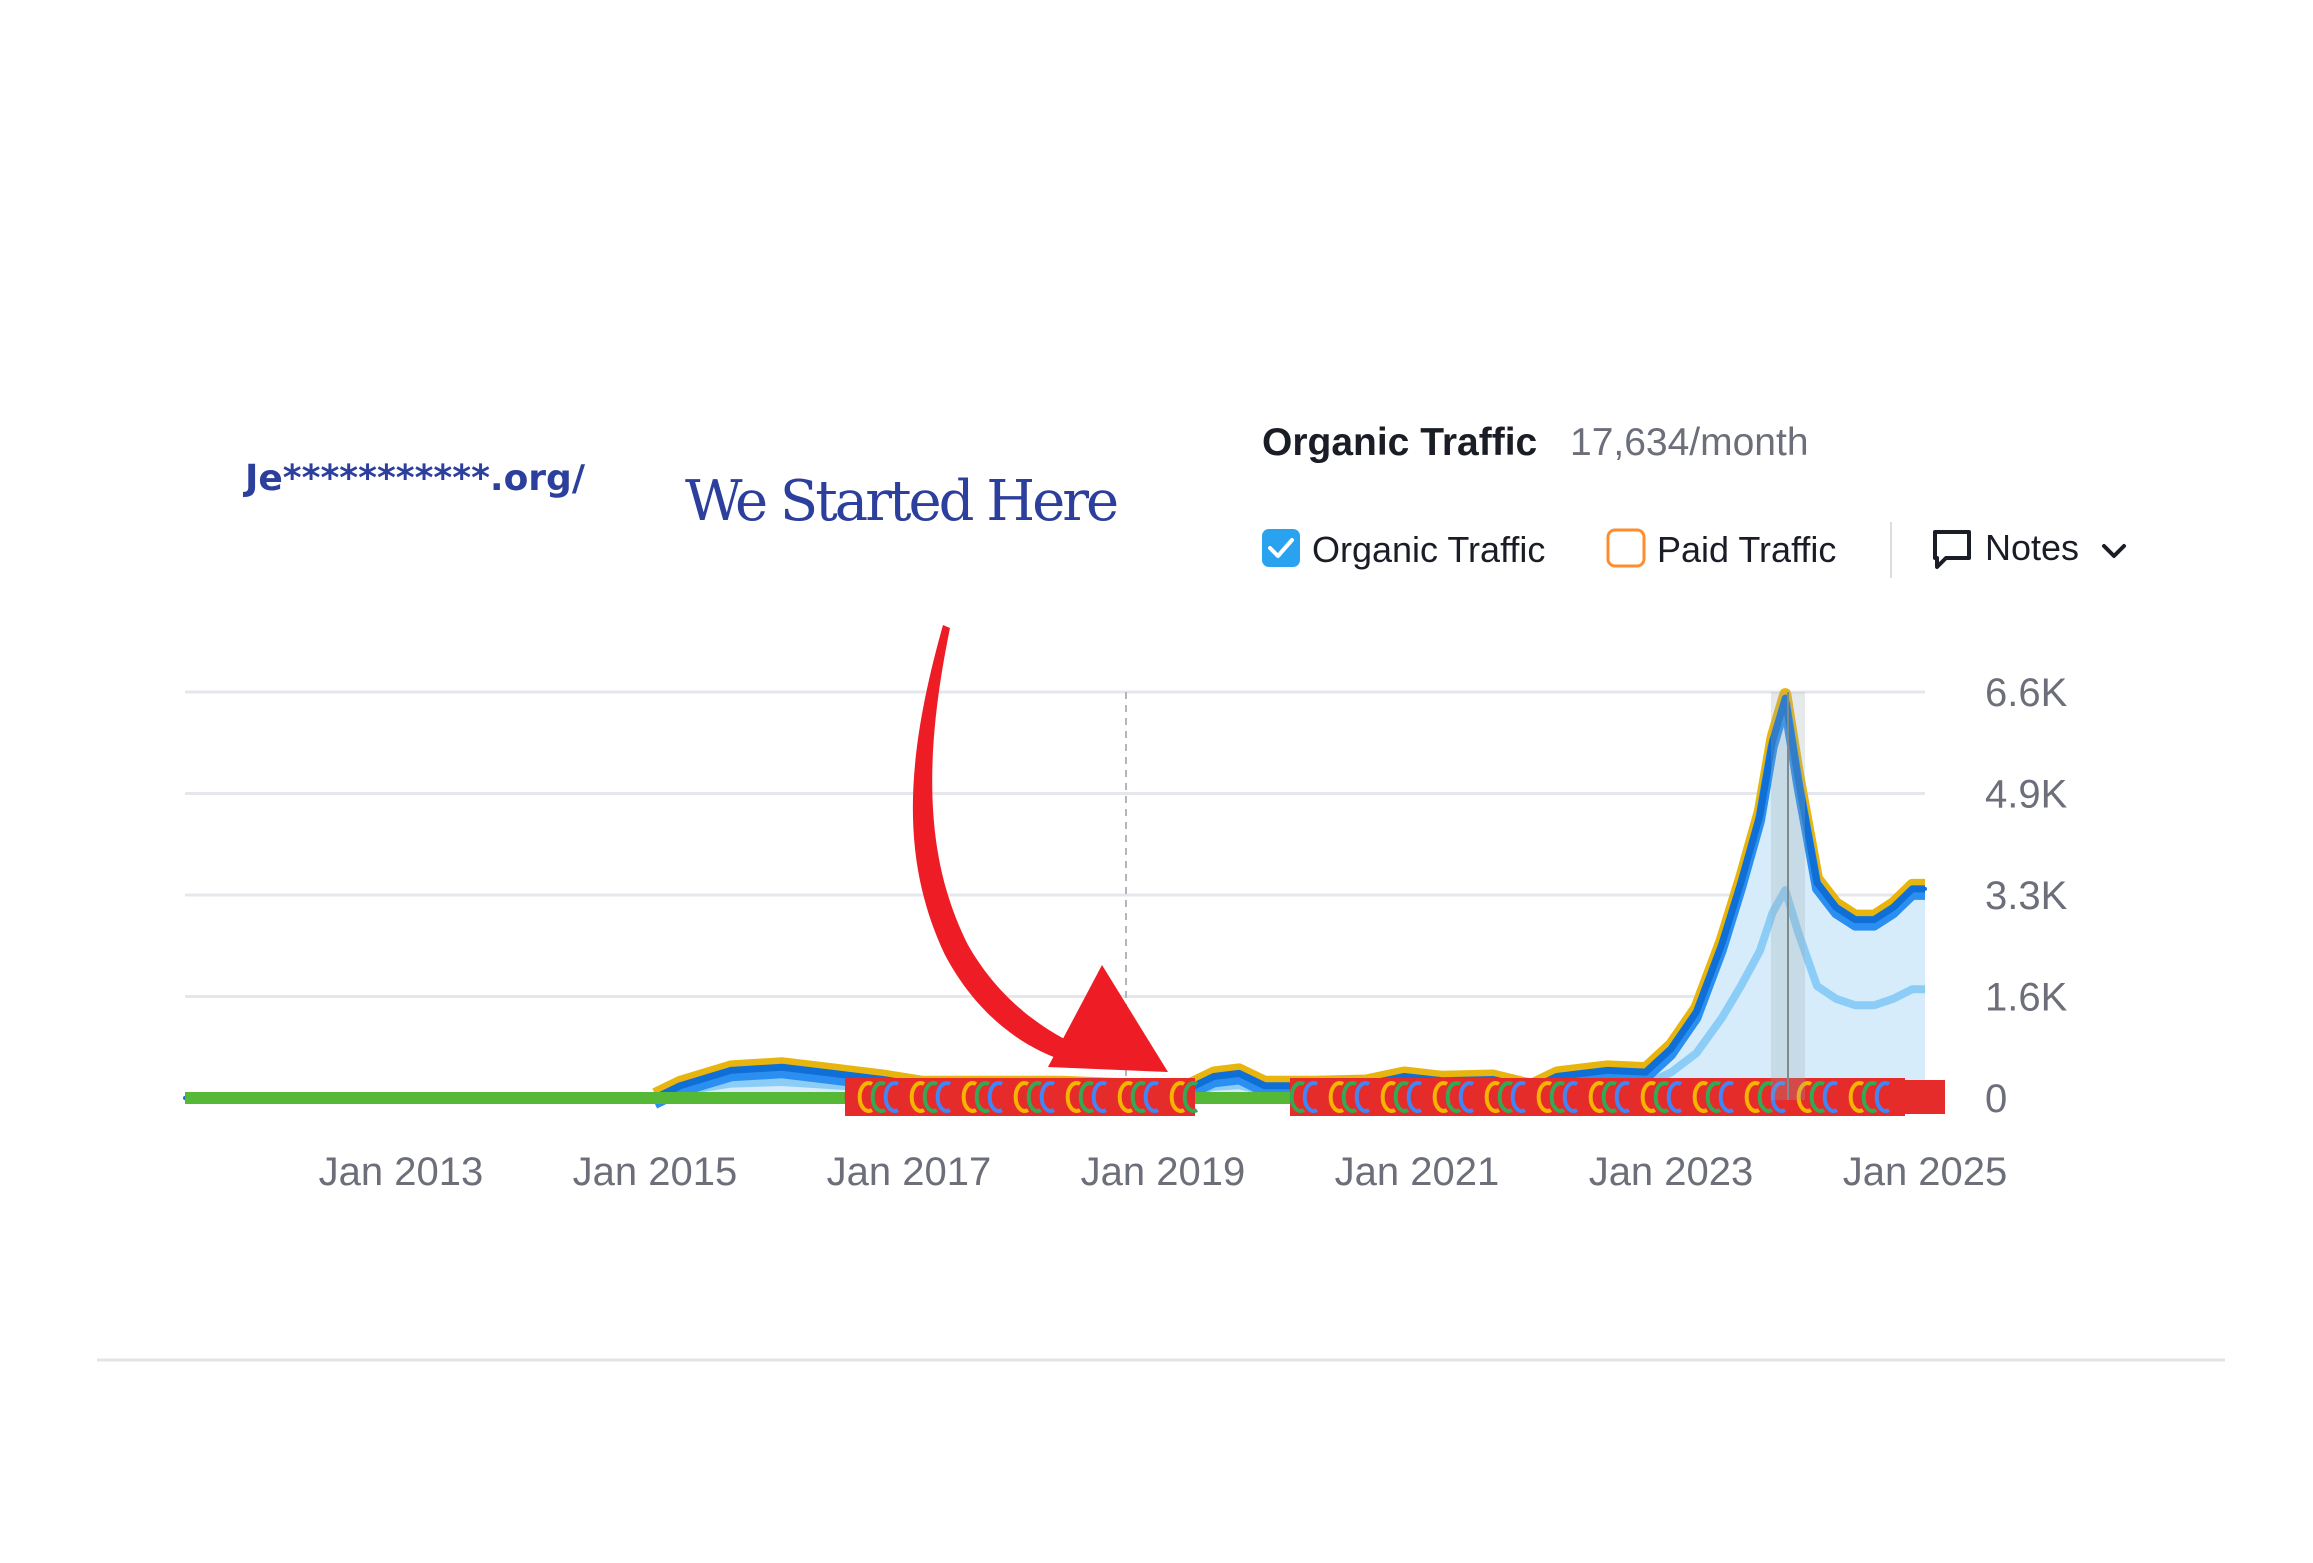 This screenshot has width=2313, height=1563. What do you see at coordinates (1281, 548) in the screenshot?
I see `organic-checkbox` at bounding box center [1281, 548].